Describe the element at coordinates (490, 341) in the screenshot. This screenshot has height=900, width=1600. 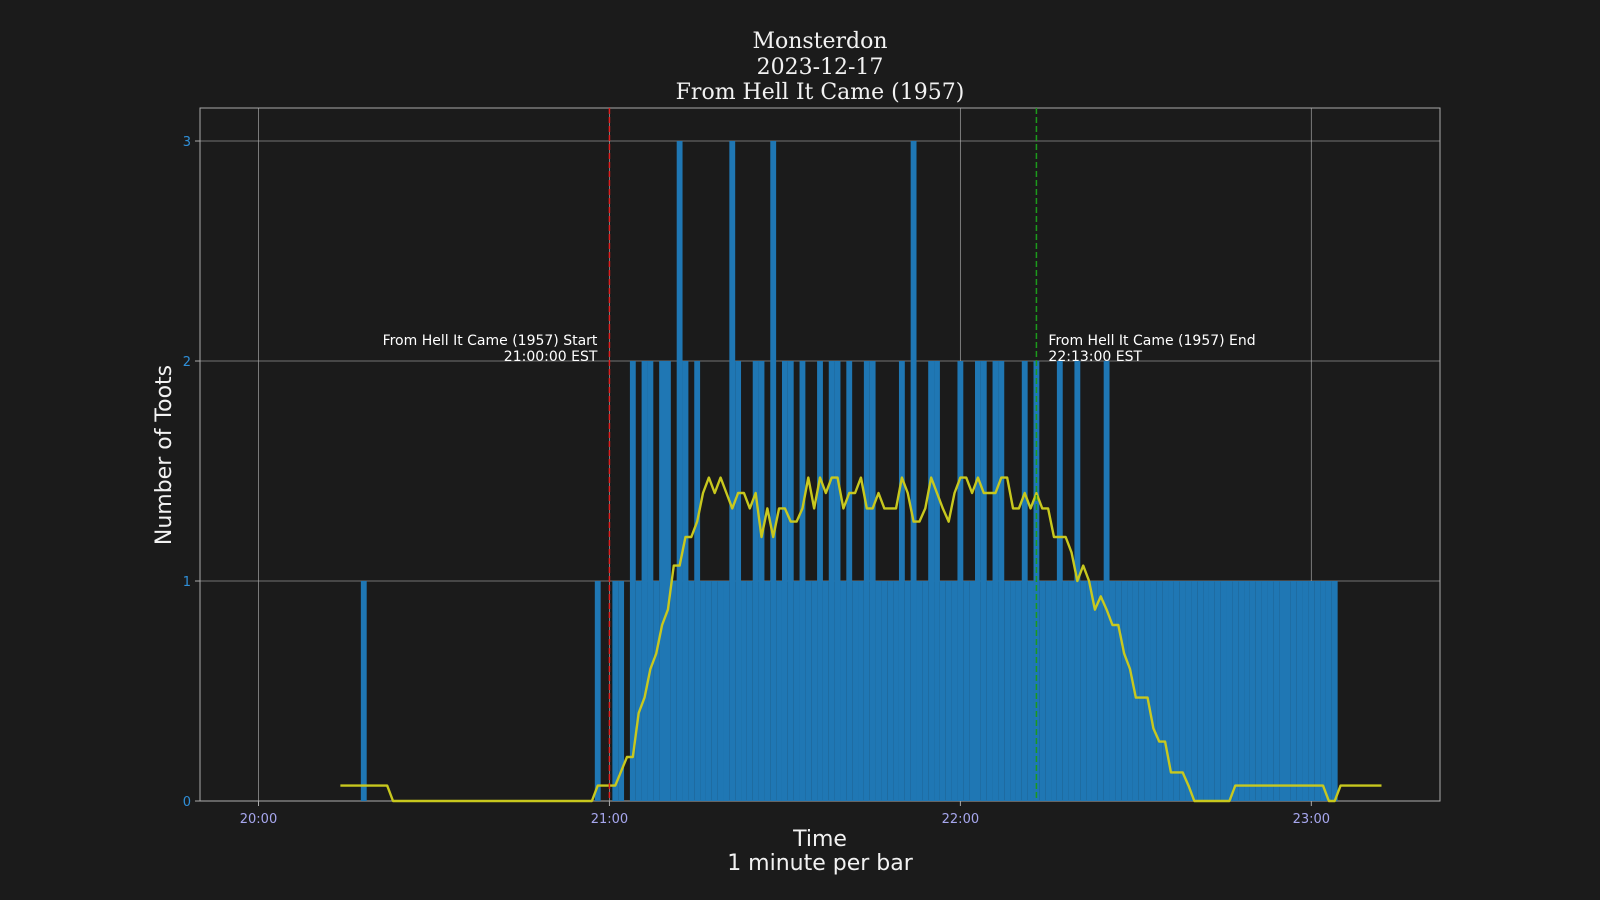
I see `start-annotation-label: From Hell It Came (1957) Start` at that location.